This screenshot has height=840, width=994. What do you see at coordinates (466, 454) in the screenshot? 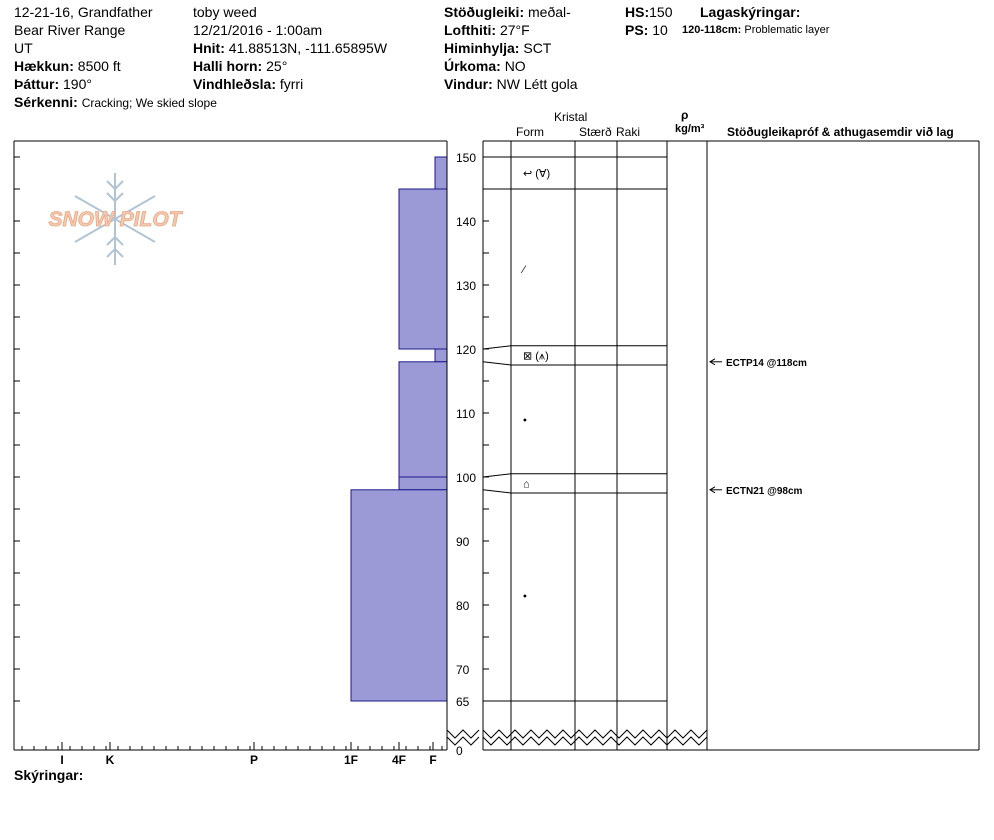
I see `axis-labels: 150 140 130 120 110 100 90 80 70 65 0` at bounding box center [466, 454].